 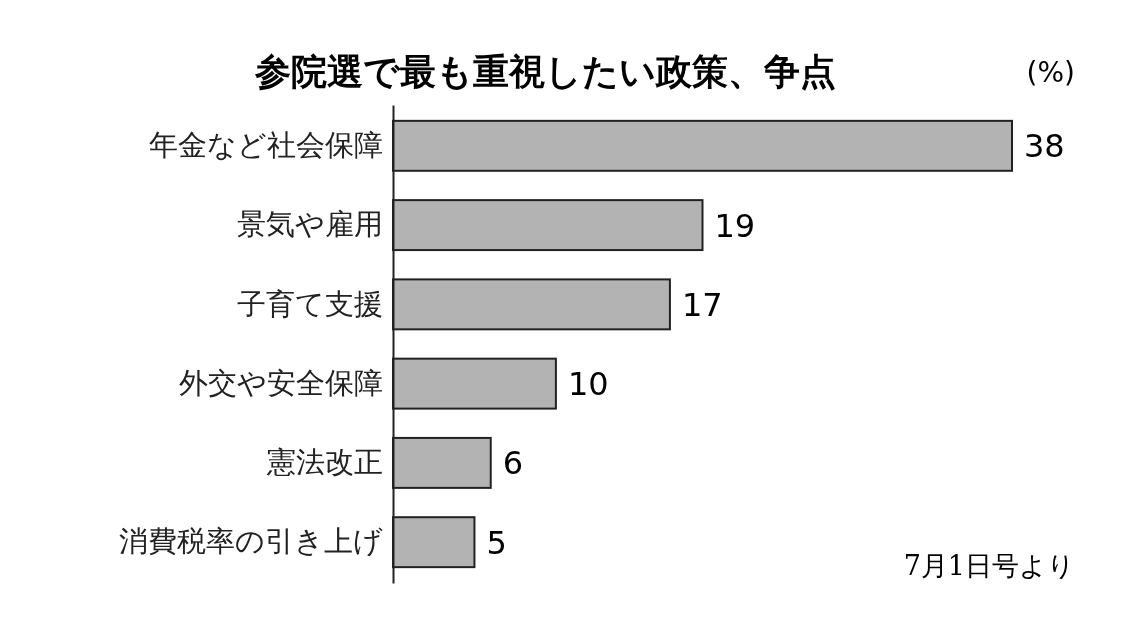 What do you see at coordinates (588, 384) in the screenshot?
I see `data-label: 10` at bounding box center [588, 384].